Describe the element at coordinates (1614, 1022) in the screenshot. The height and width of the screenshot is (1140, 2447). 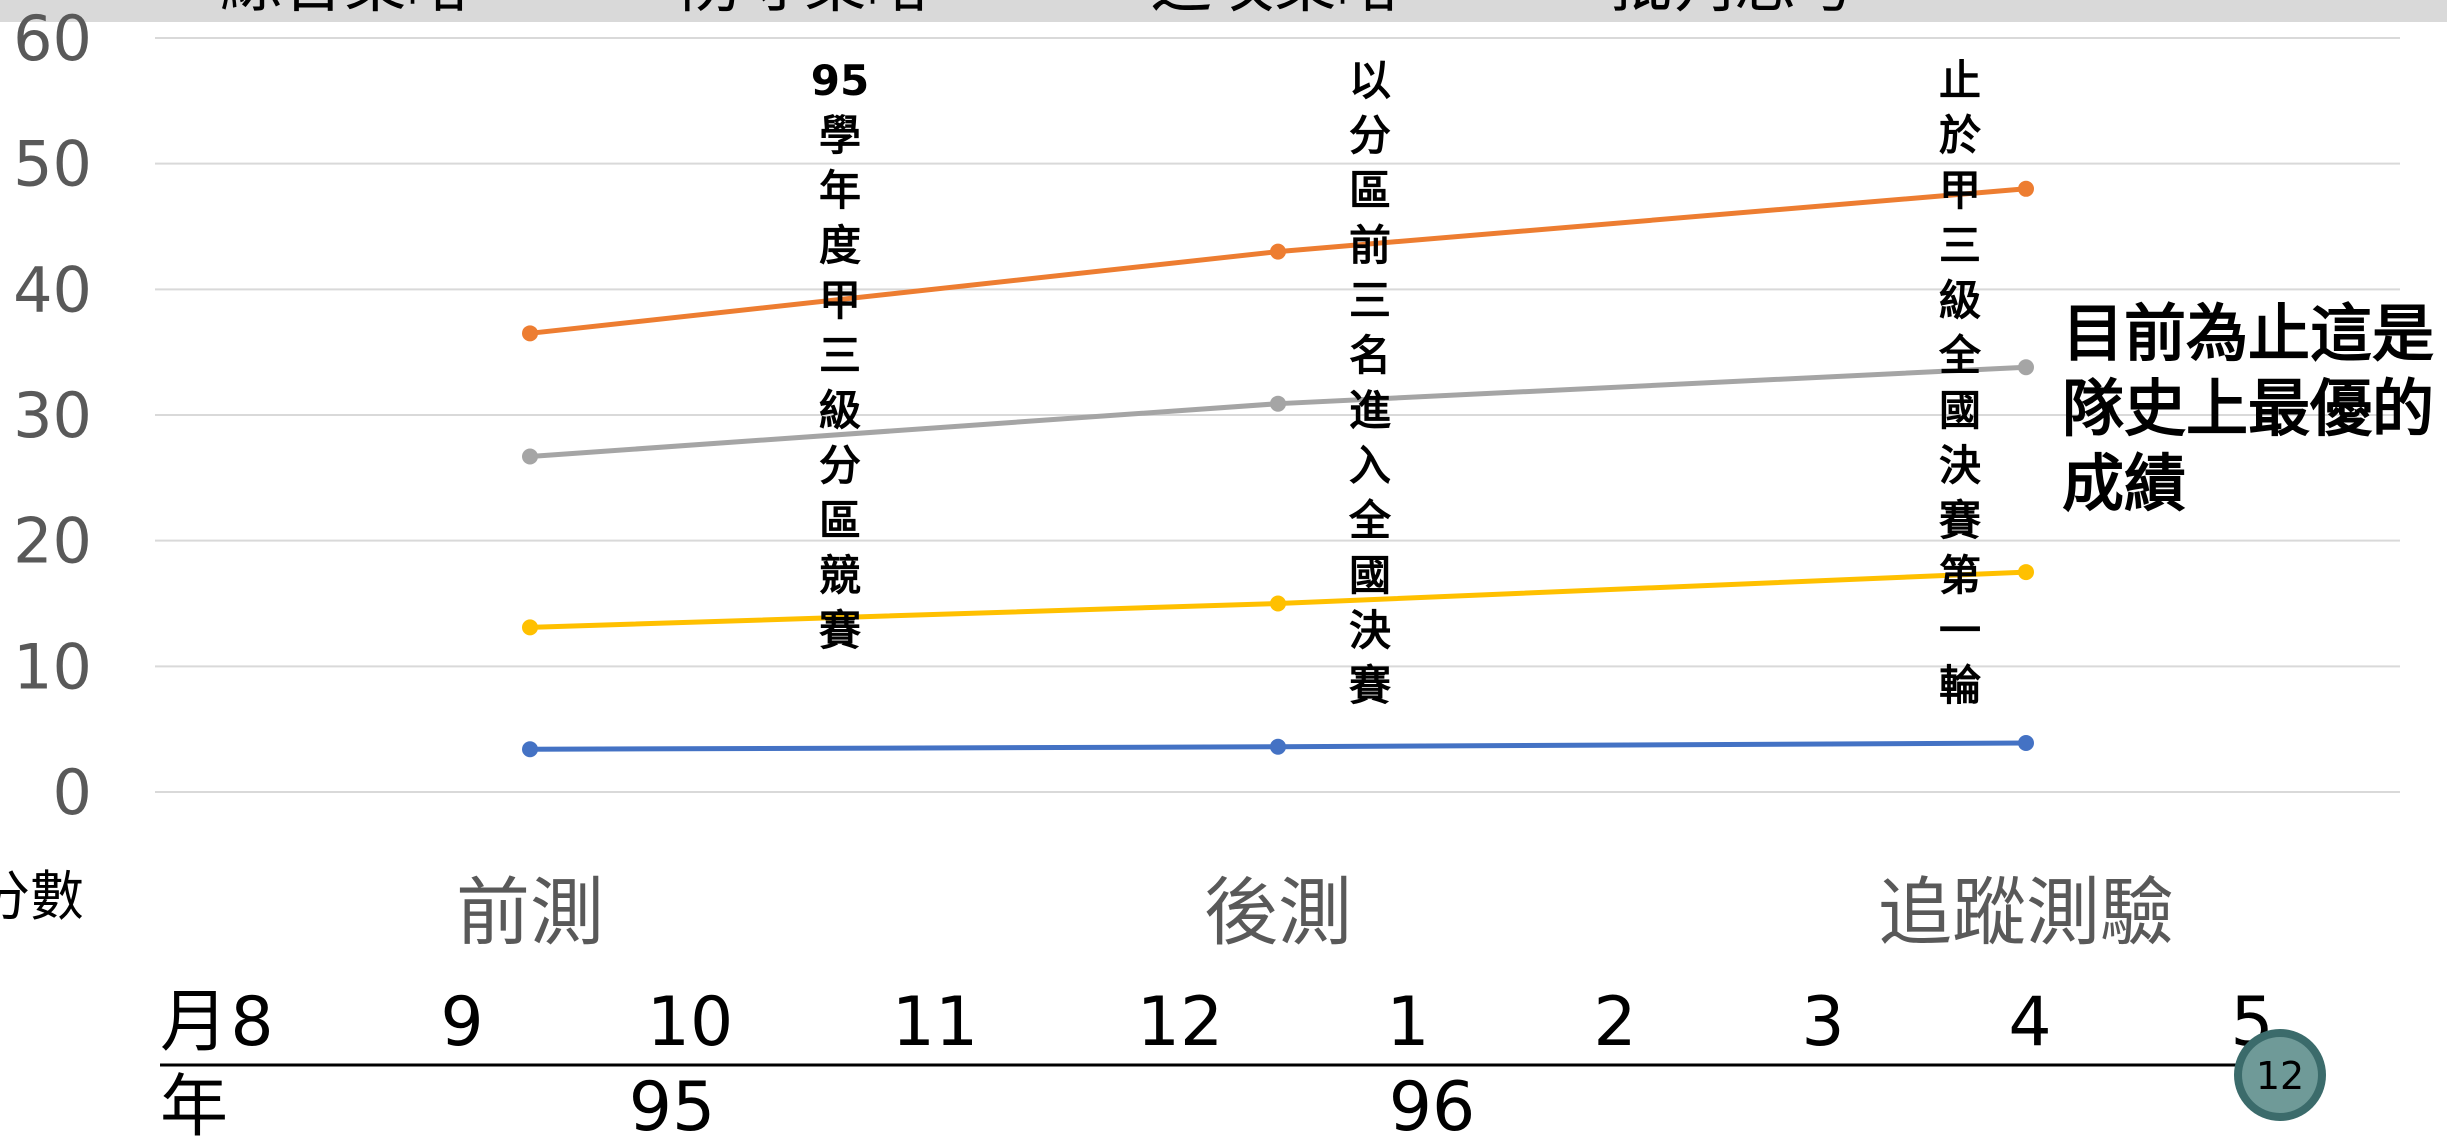
I see `month-tick: 2` at that location.